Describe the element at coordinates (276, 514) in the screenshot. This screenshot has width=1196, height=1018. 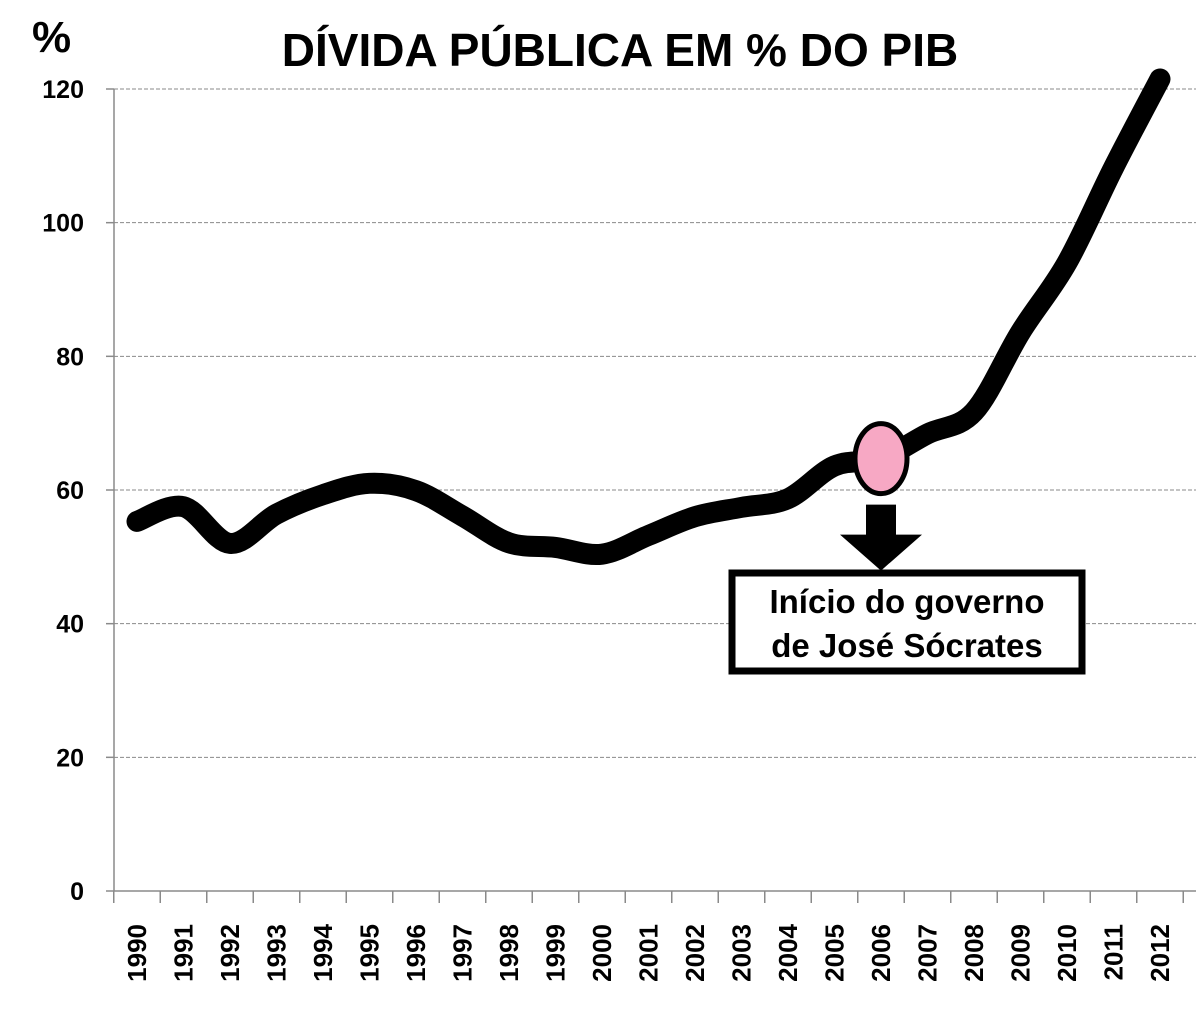
I see `data-point-1993` at that location.